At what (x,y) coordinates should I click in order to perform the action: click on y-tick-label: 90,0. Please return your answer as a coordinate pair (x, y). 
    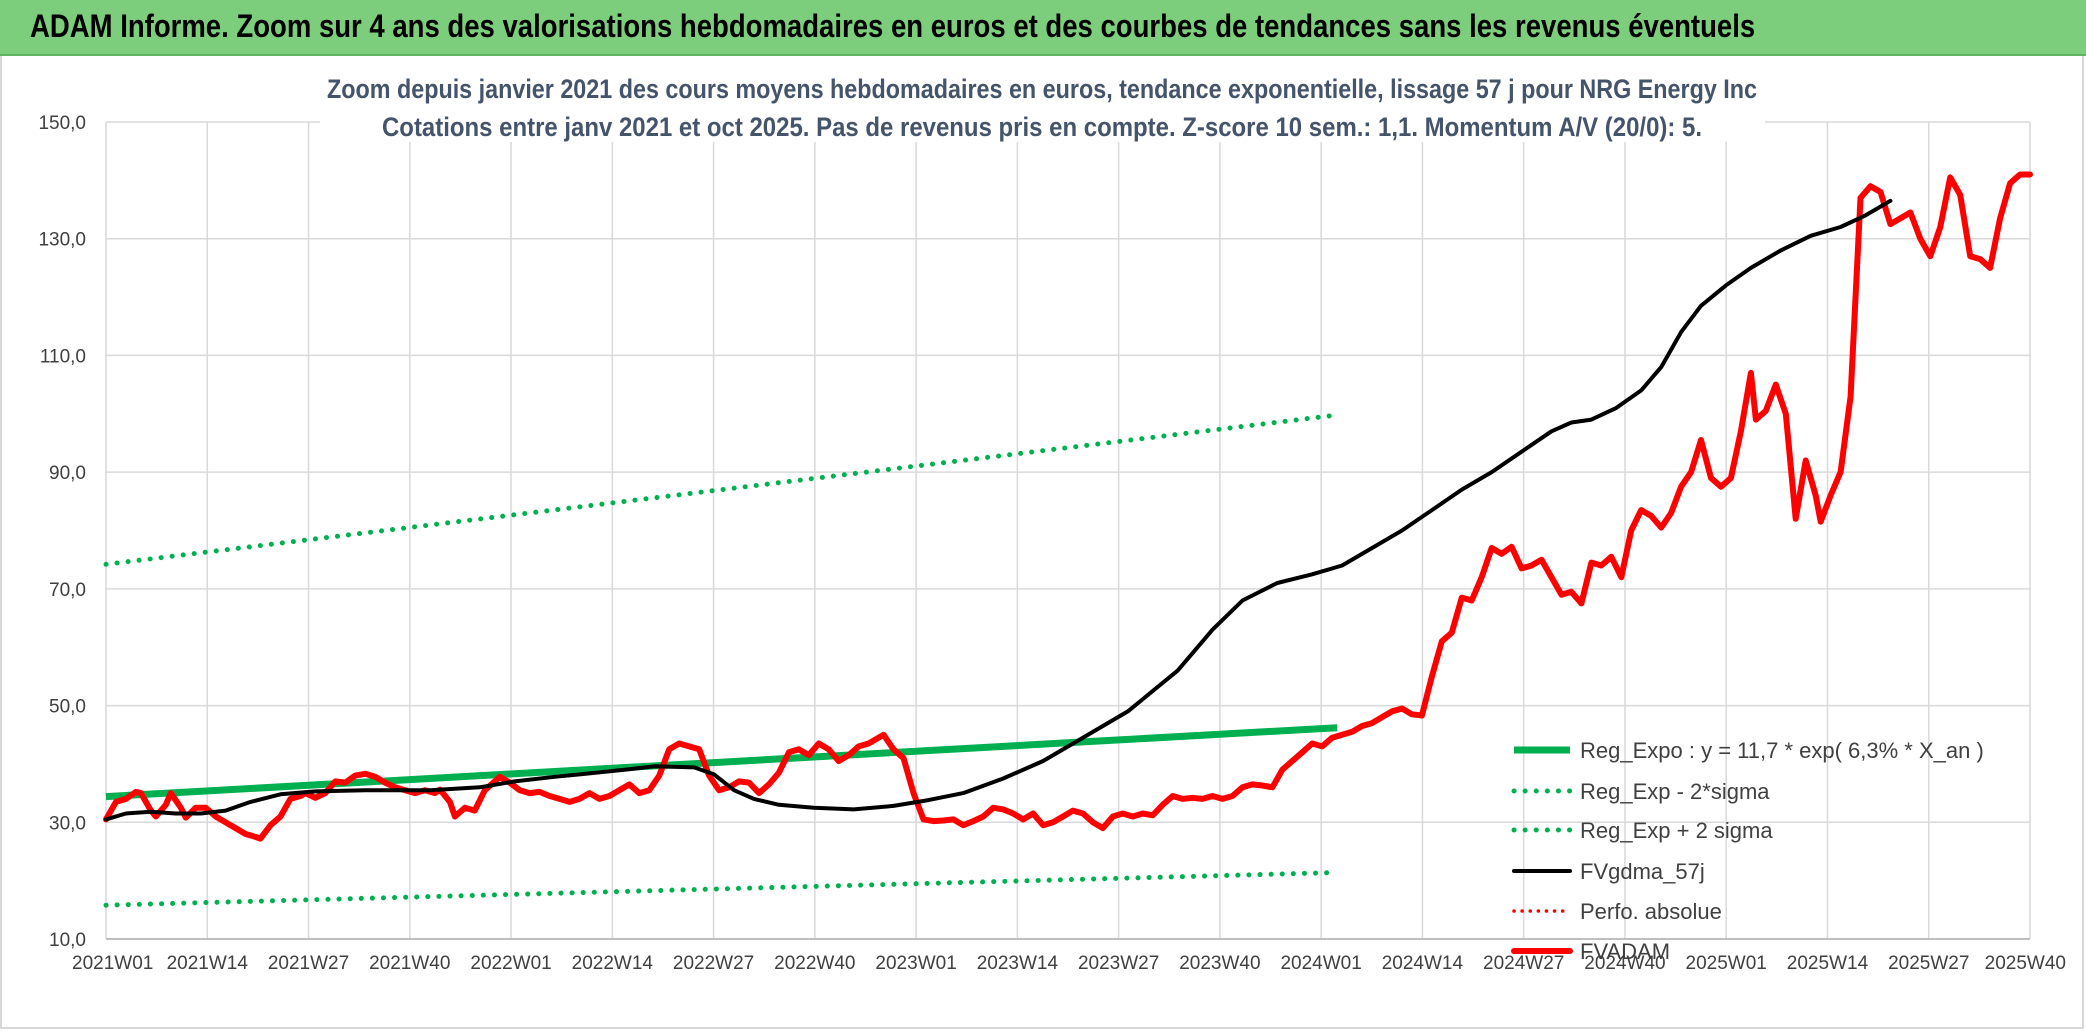
    Looking at the image, I should click on (67, 473).